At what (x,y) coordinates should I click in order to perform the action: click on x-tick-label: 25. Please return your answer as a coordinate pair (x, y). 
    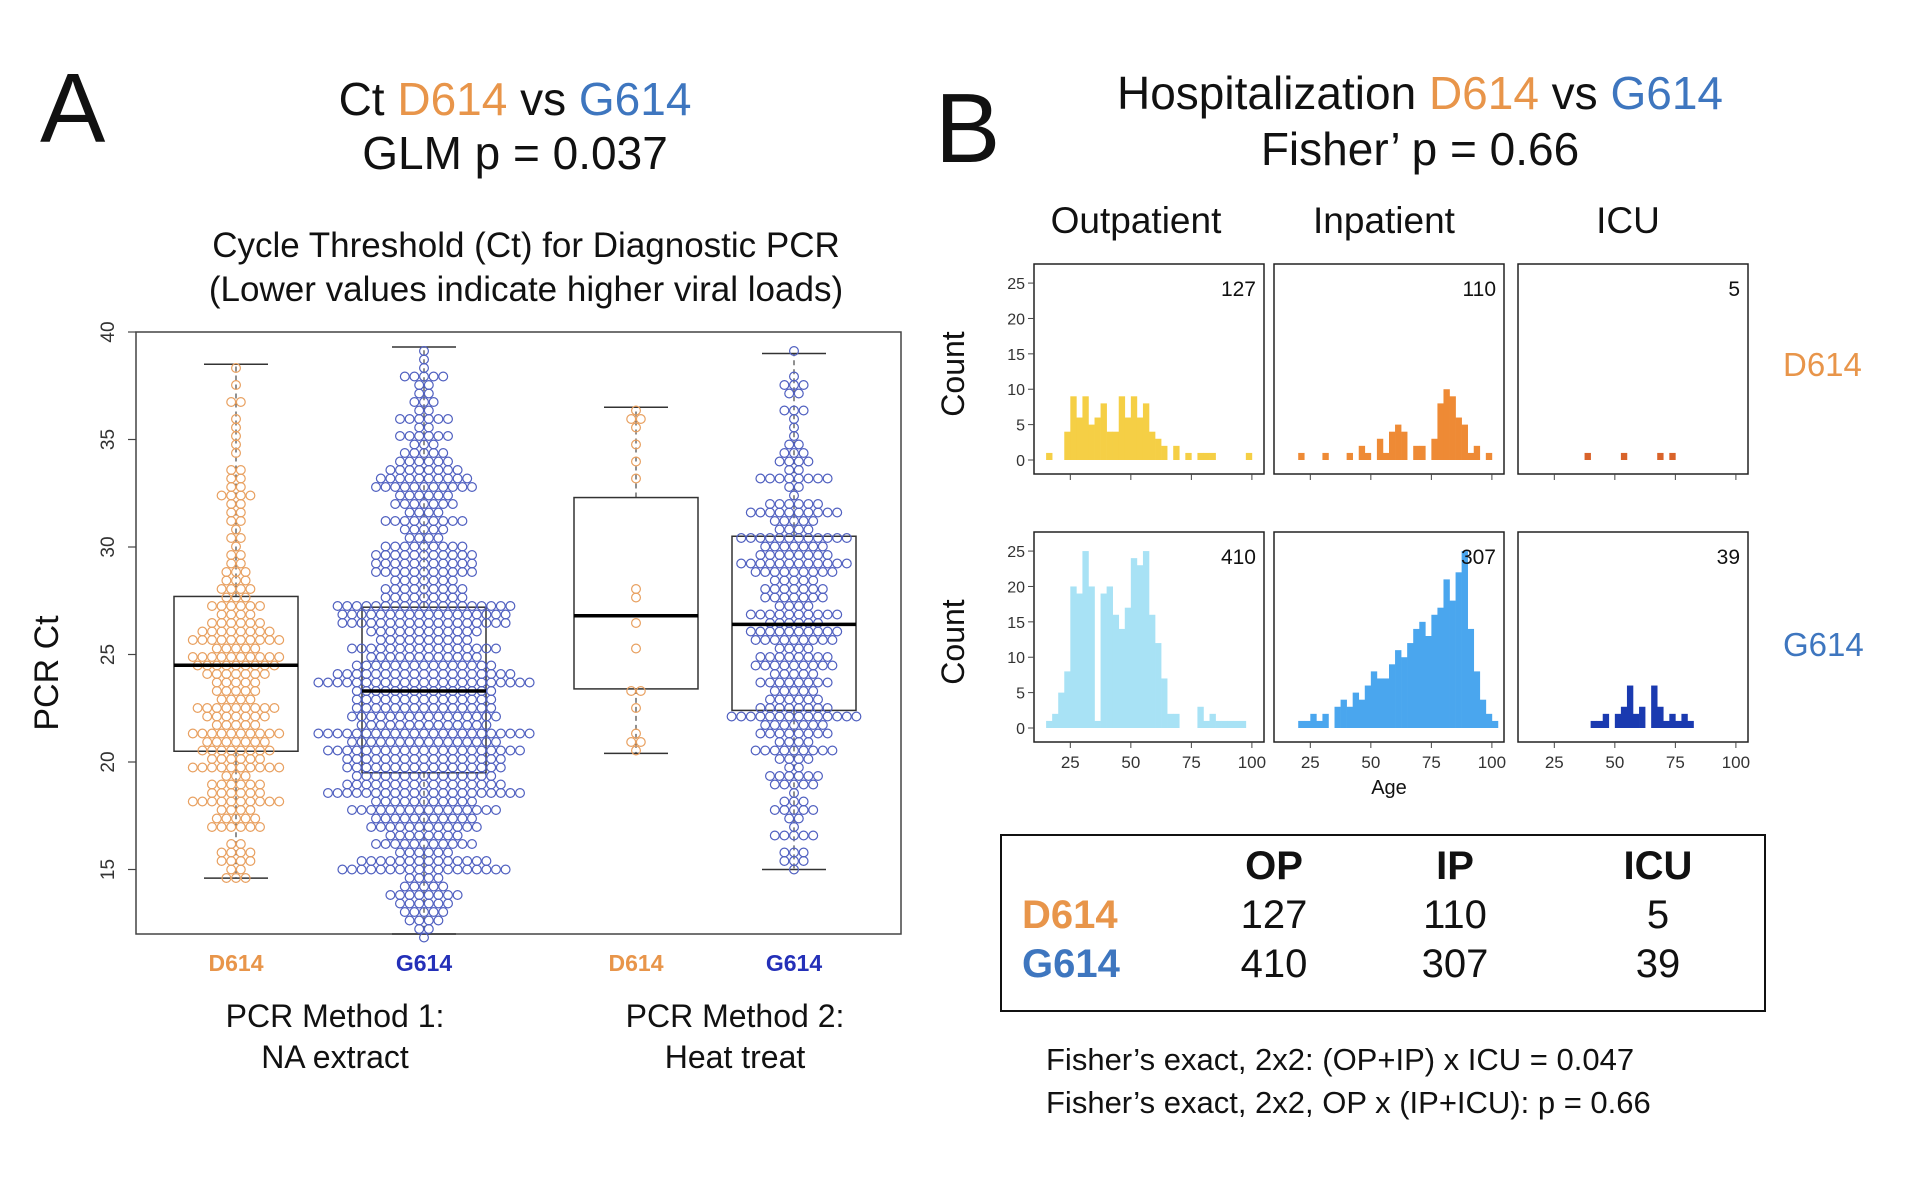
    Looking at the image, I should click on (1554, 762).